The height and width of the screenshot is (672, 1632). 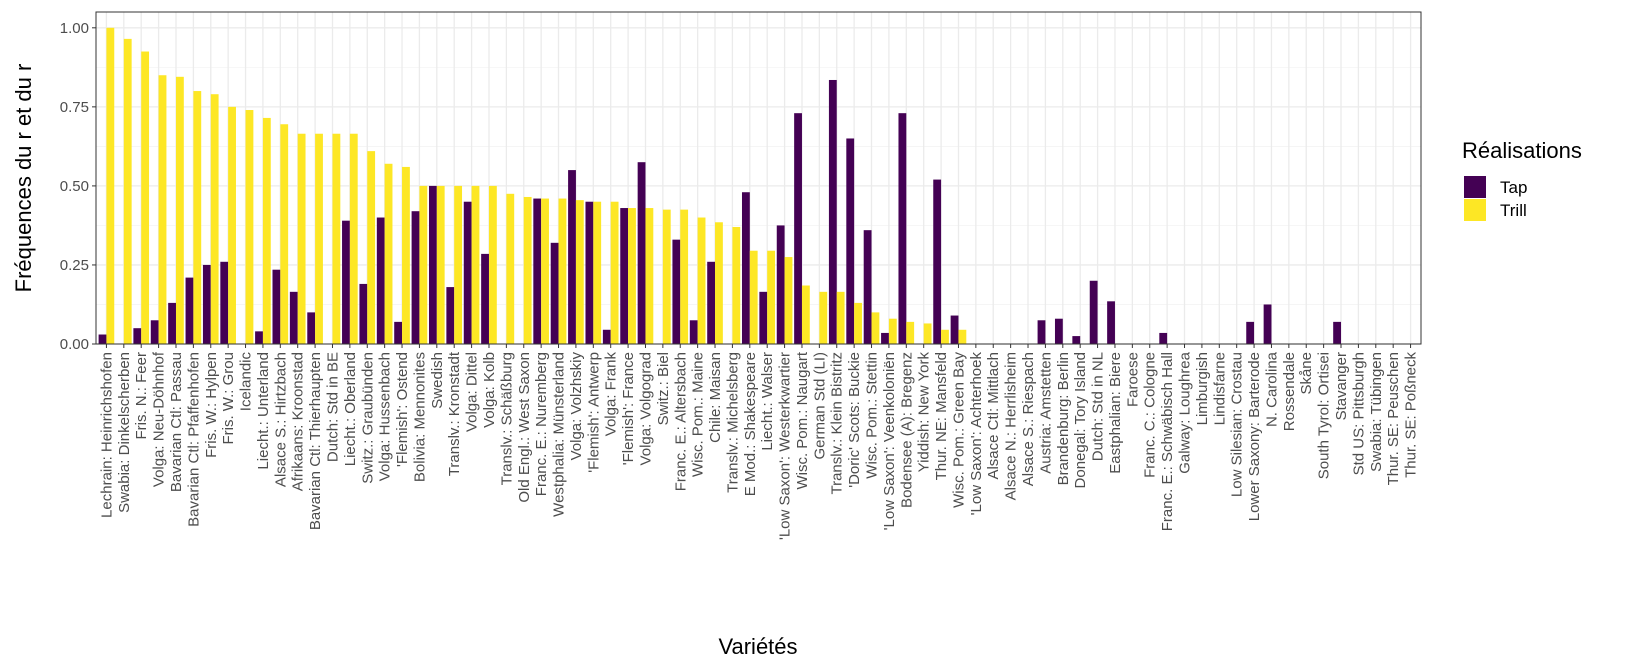 I want to click on x-tick-label: Wisc. Pom.: Green Bay, so click(x=958, y=430).